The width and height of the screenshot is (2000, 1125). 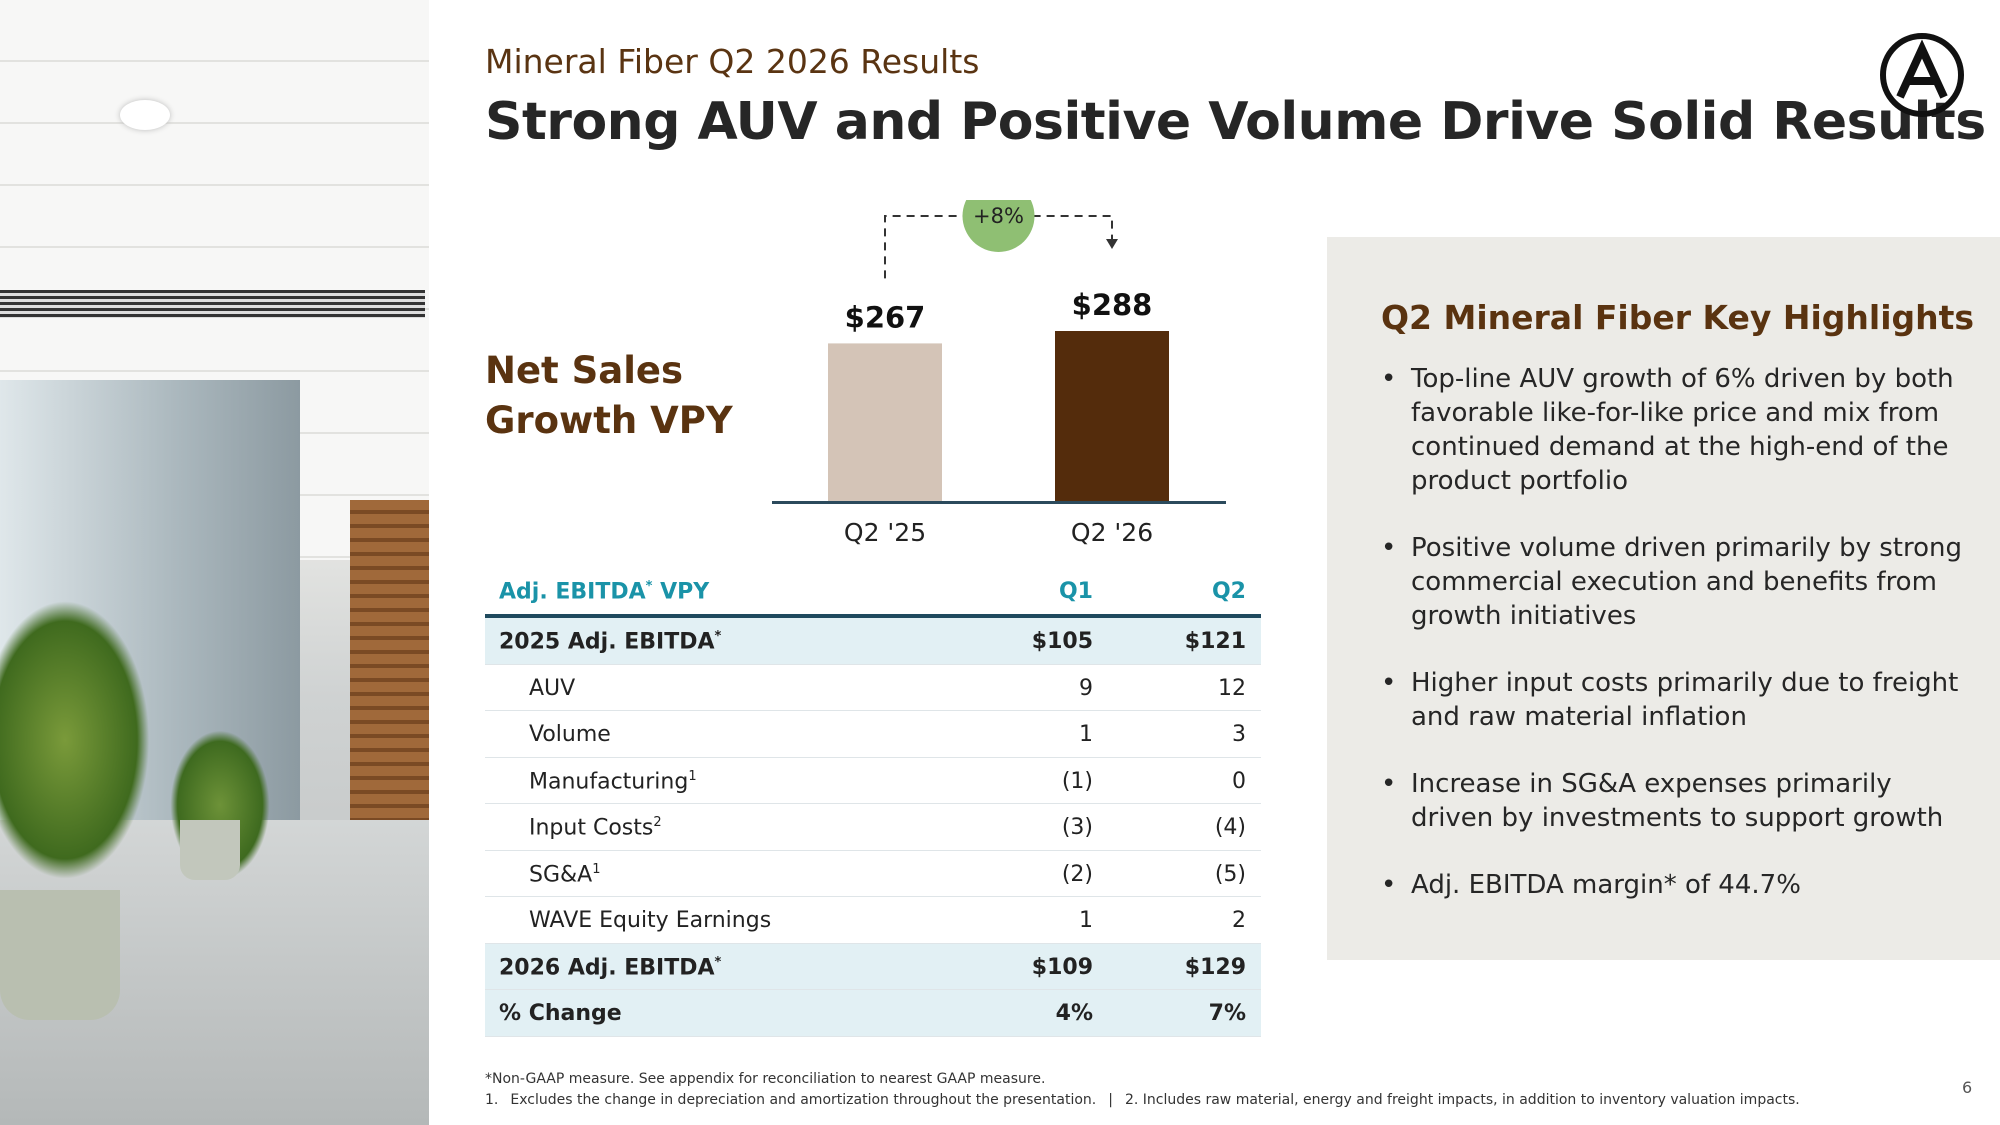 What do you see at coordinates (1227, 1013) in the screenshot?
I see `q2-cell: 7%` at bounding box center [1227, 1013].